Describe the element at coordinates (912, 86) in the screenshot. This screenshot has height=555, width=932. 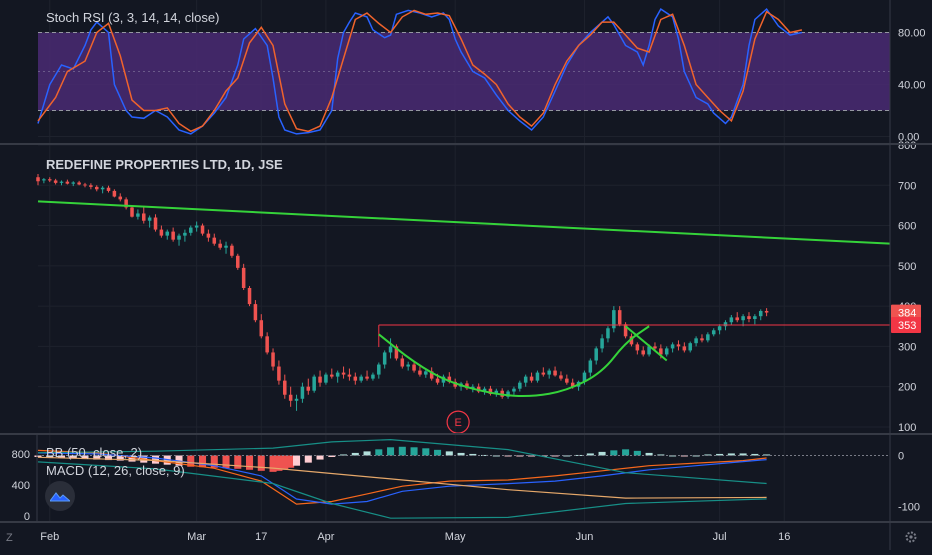
I see `stoch-y-tick: 40.00` at that location.